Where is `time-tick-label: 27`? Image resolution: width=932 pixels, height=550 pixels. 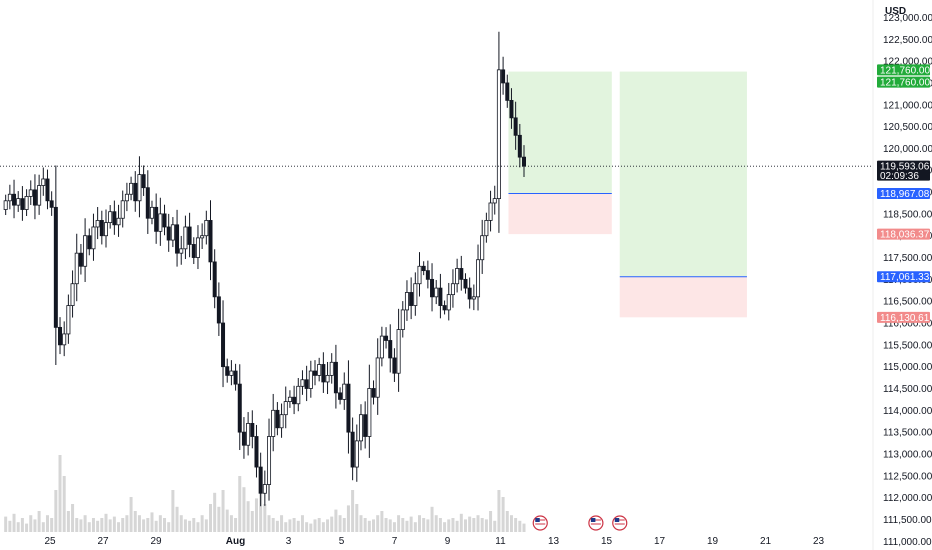 time-tick-label: 27 is located at coordinates (103, 541).